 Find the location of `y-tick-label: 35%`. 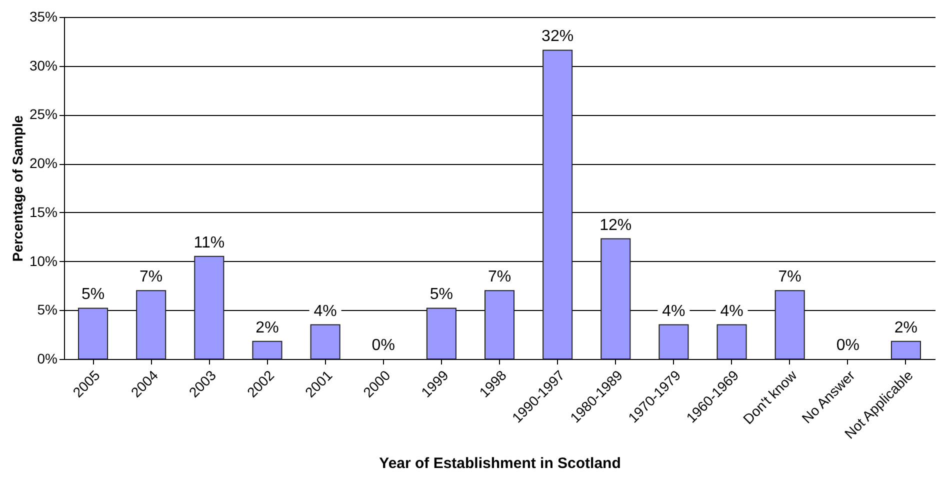

y-tick-label: 35% is located at coordinates (43, 16).